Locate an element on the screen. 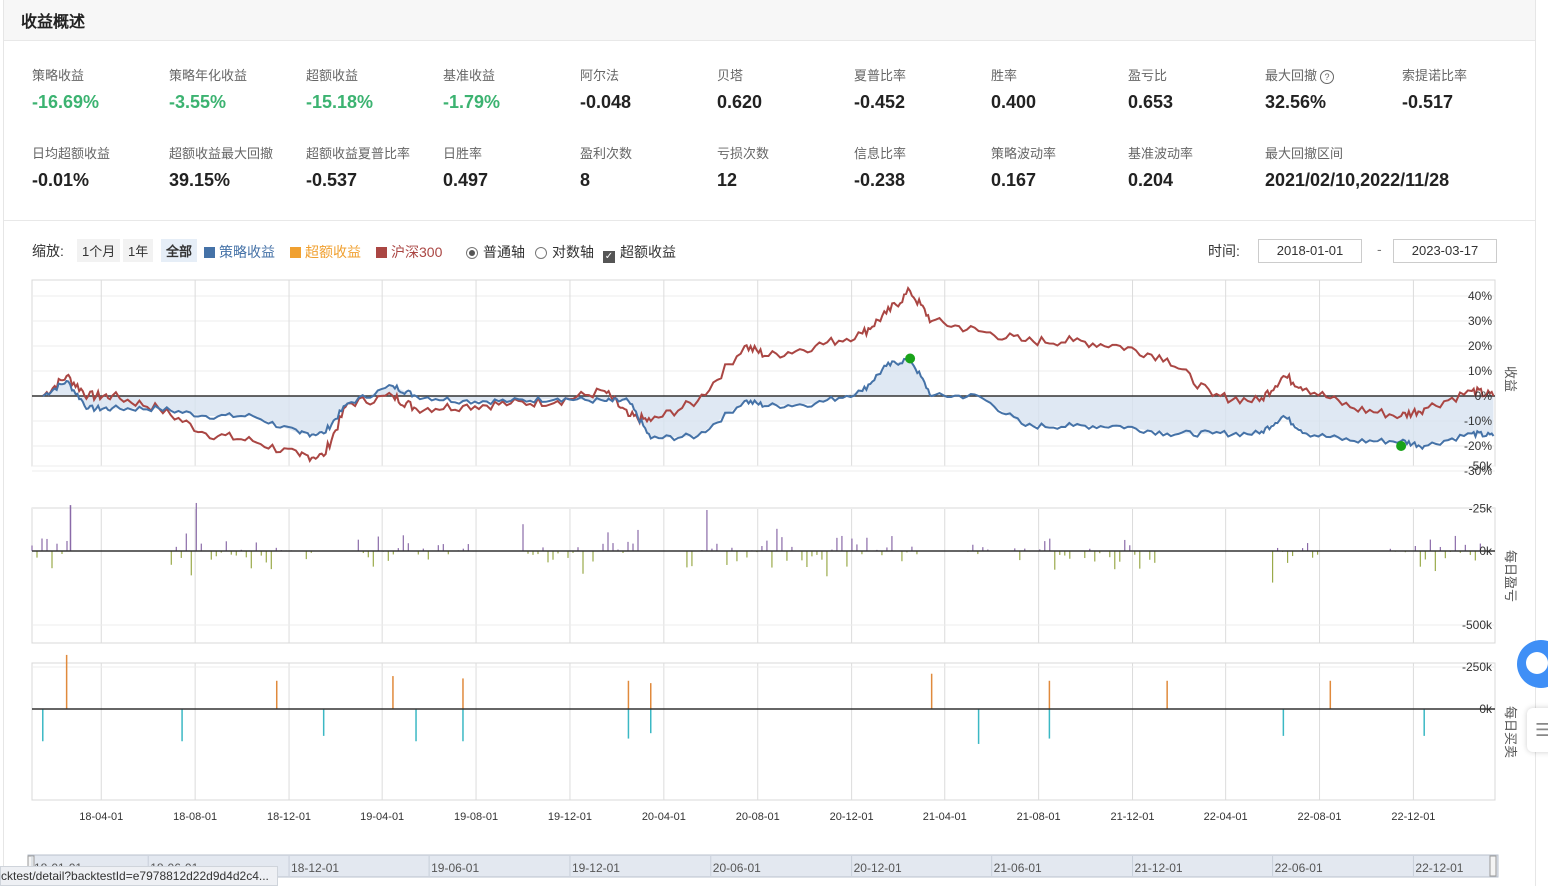  metric-value: -0.537 is located at coordinates (332, 180).